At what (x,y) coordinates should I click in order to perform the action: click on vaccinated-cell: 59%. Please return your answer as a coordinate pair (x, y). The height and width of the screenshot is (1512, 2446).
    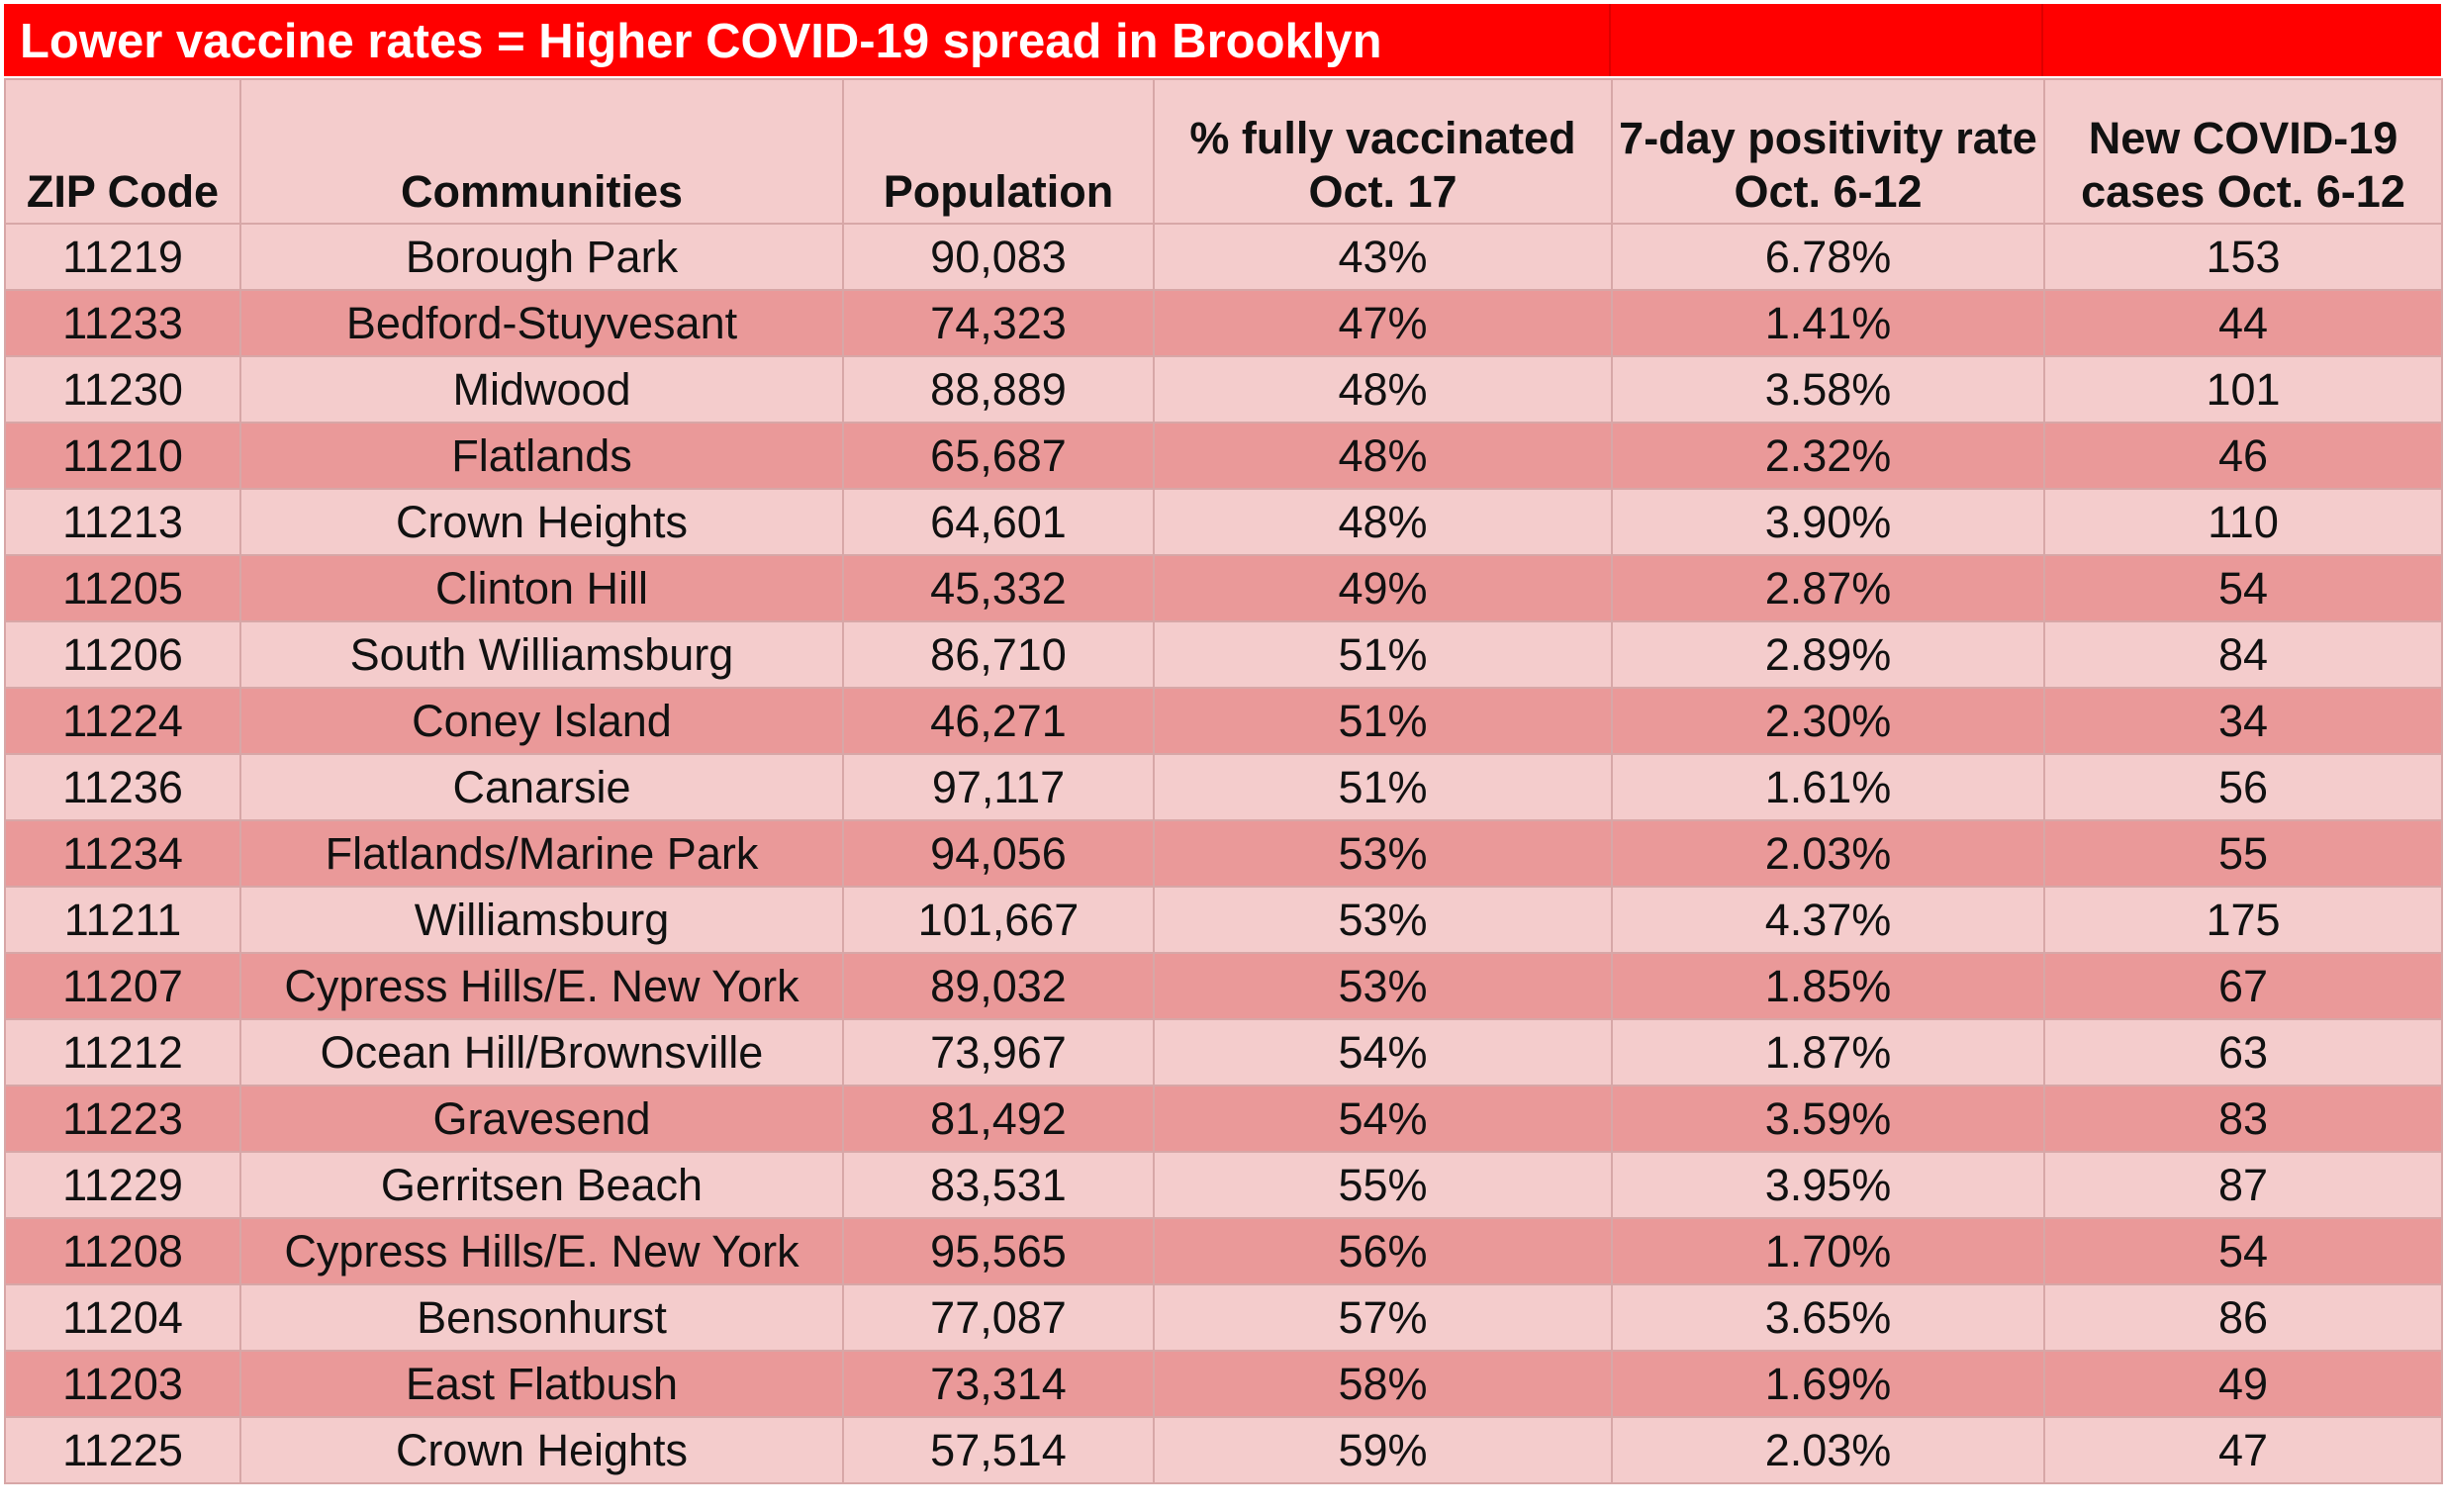
    Looking at the image, I should click on (1383, 1450).